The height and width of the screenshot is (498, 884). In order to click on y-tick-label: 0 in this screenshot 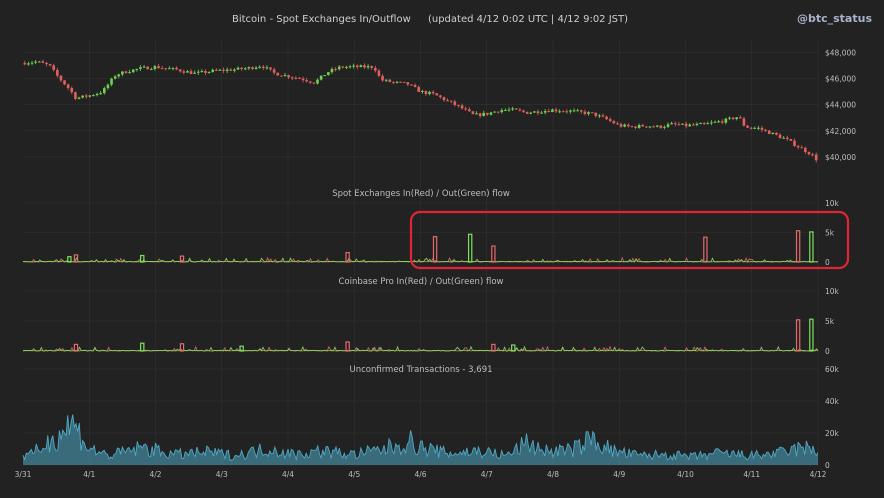, I will do `click(827, 262)`.